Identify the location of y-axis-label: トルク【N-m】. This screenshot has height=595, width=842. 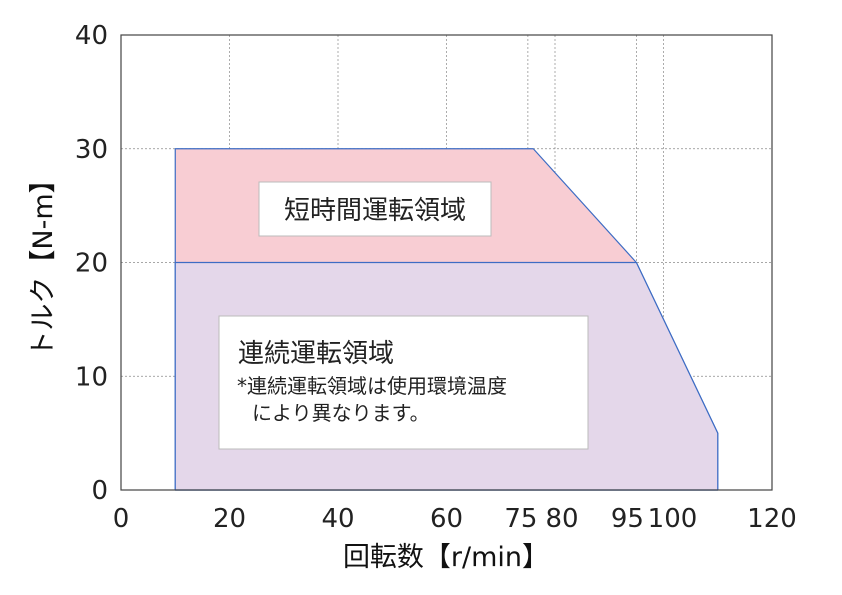
(43, 261).